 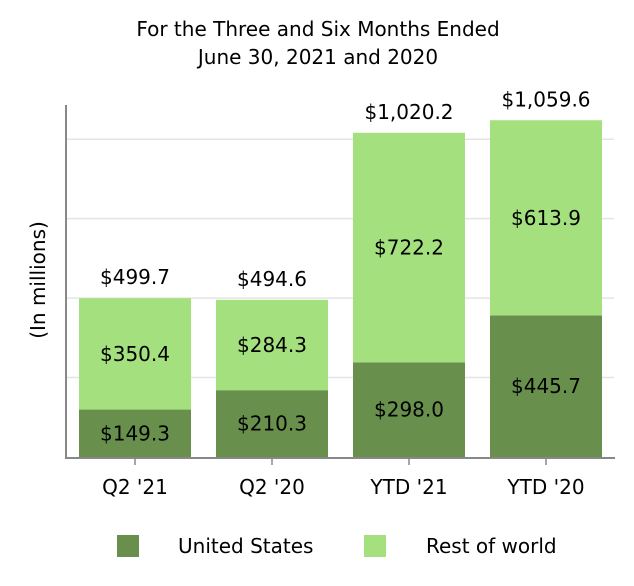 I want to click on legend-label-rest-of-world: Rest of world, so click(x=491, y=546).